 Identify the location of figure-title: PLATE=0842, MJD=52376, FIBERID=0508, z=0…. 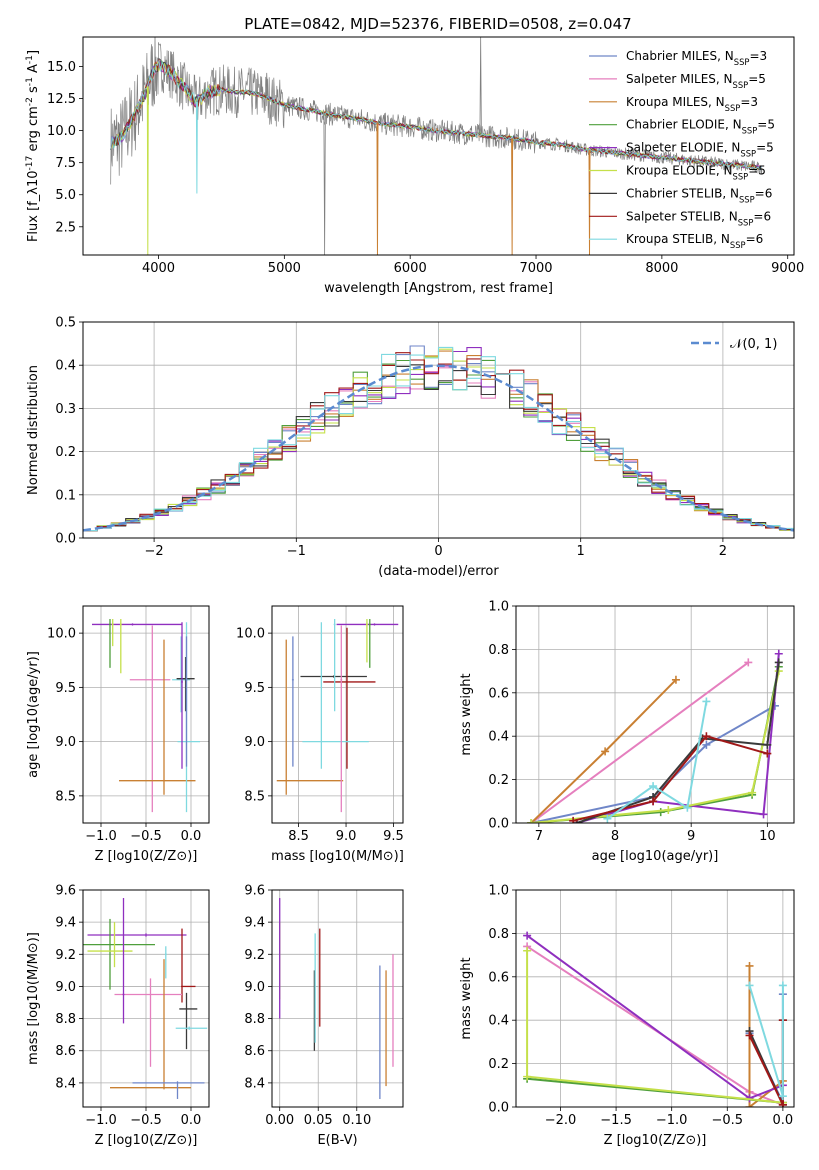
(437, 24).